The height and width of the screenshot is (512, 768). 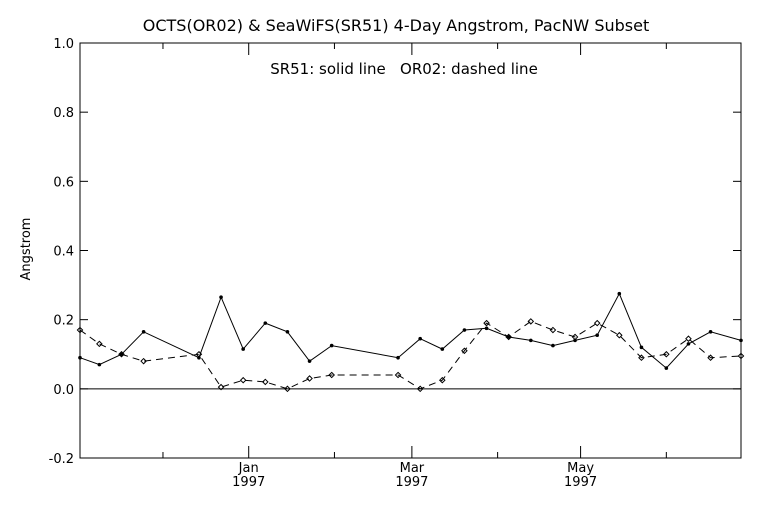 I want to click on y-tick-label: 0.8, so click(x=63, y=113).